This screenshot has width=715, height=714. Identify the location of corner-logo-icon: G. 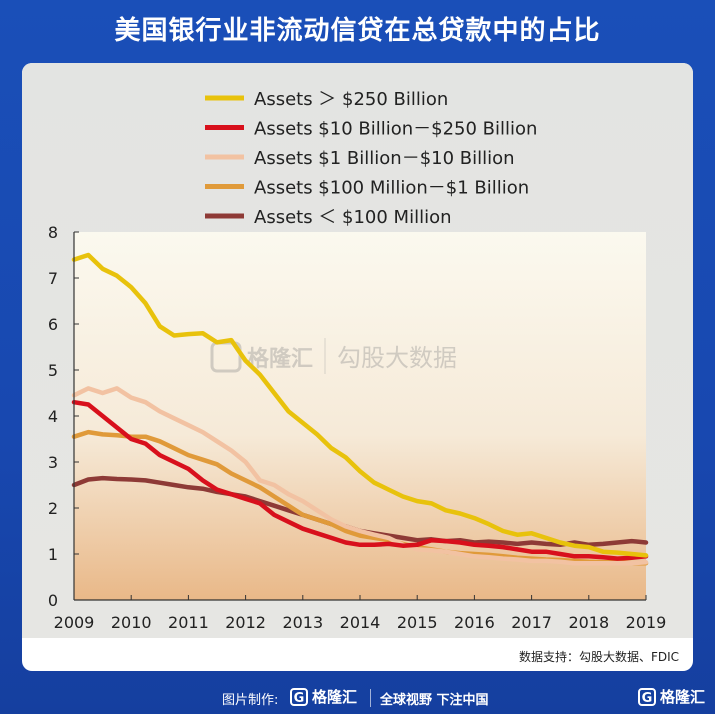
(646, 697).